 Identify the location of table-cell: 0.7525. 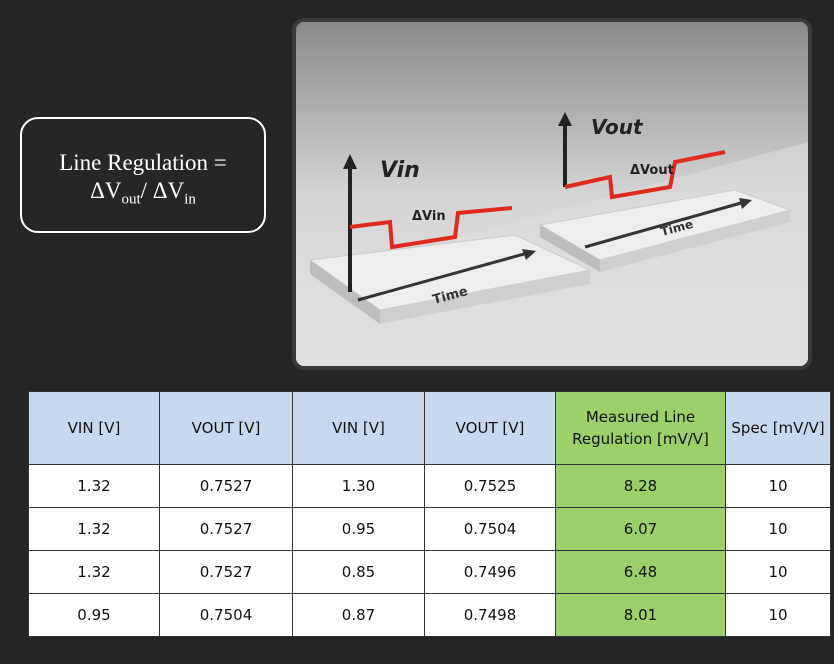
(490, 486).